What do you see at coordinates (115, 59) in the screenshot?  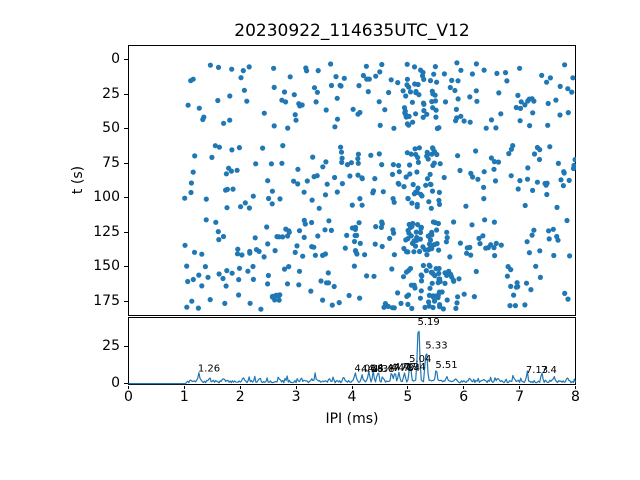 I see `y-tick-label: 0` at bounding box center [115, 59].